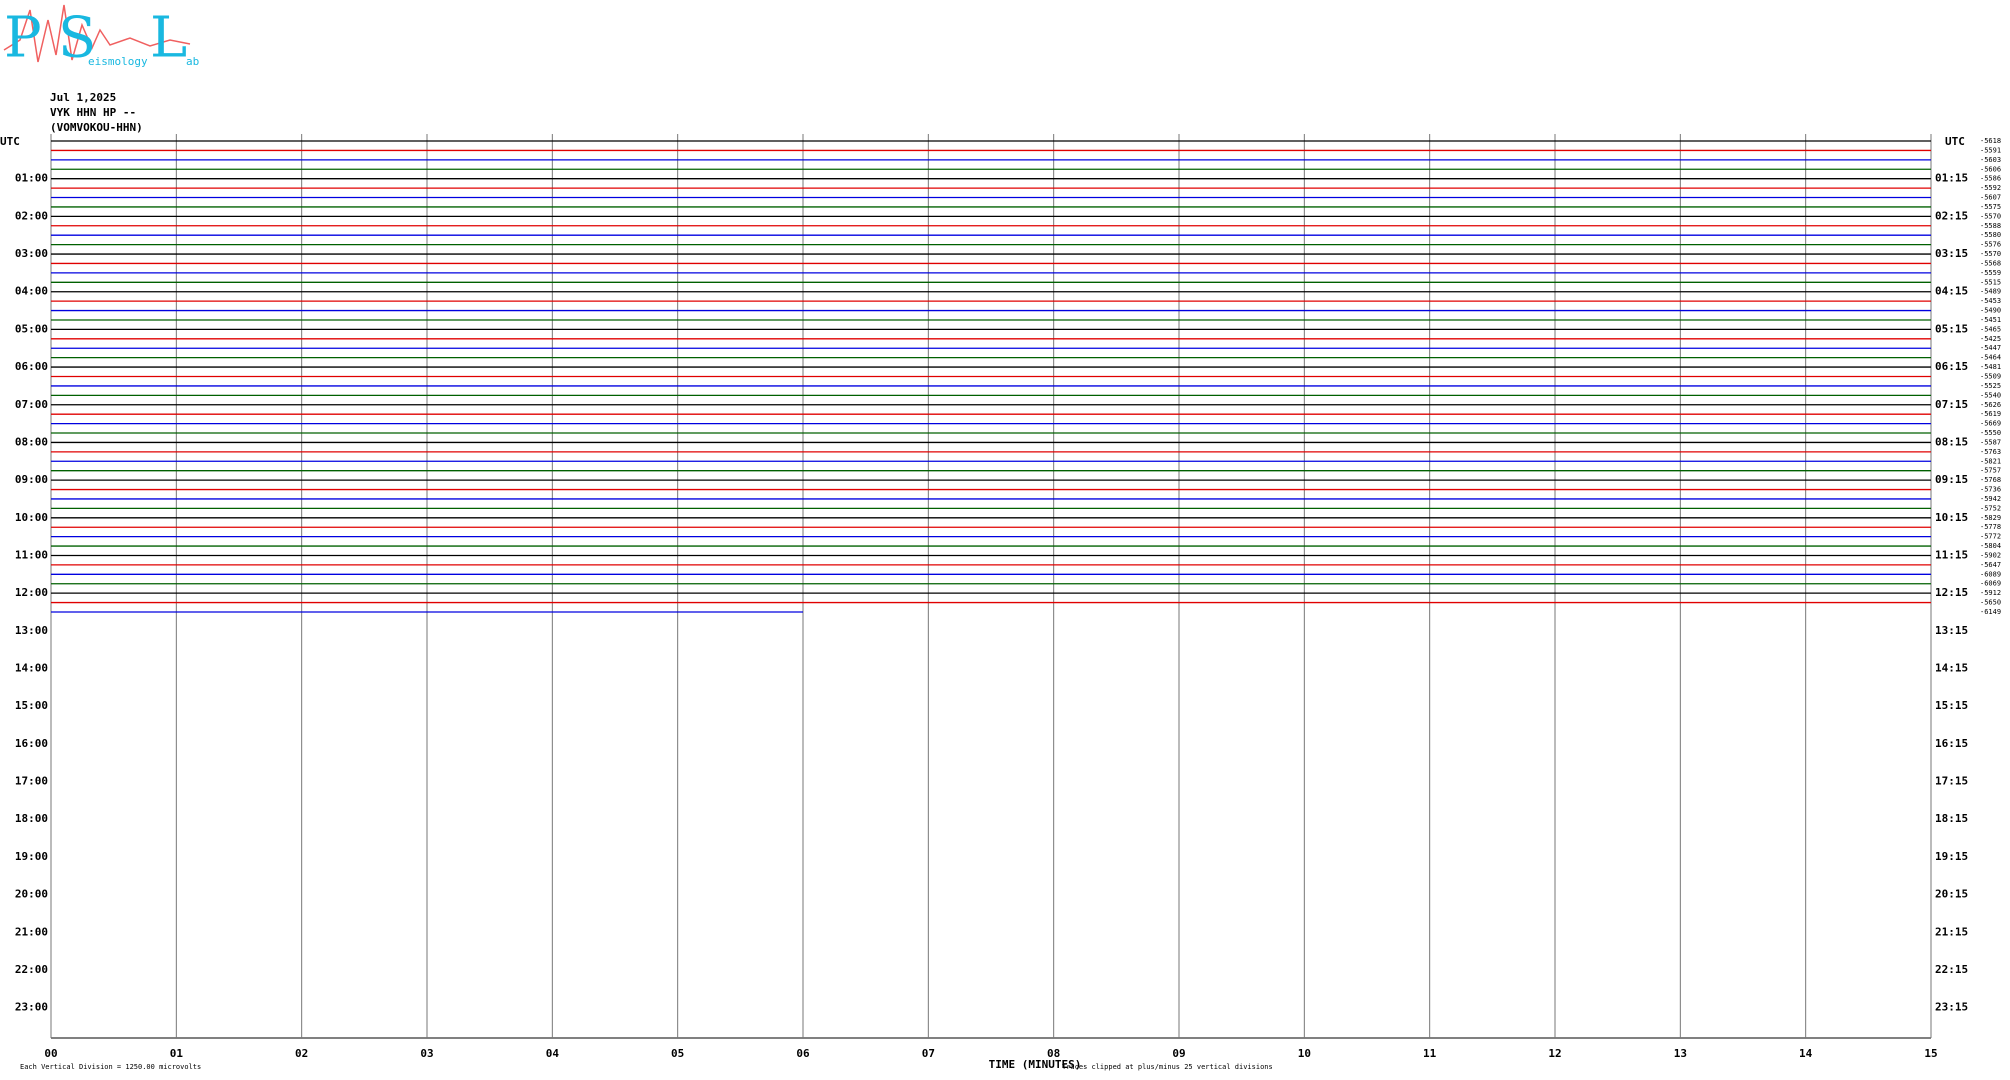 The image size is (2010, 1080). I want to click on x-tick-label: 14, so click(1806, 1053).